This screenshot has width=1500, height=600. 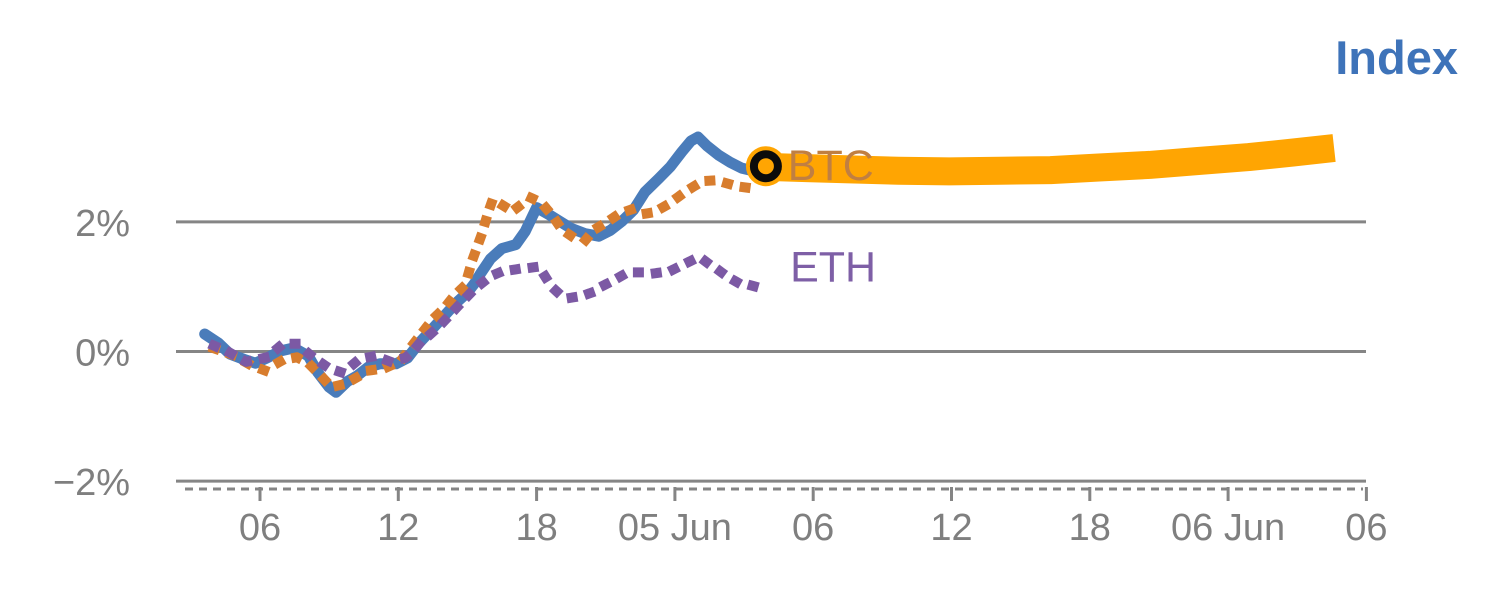 I want to click on x-tick-label: 06 Jun, so click(x=1228, y=528).